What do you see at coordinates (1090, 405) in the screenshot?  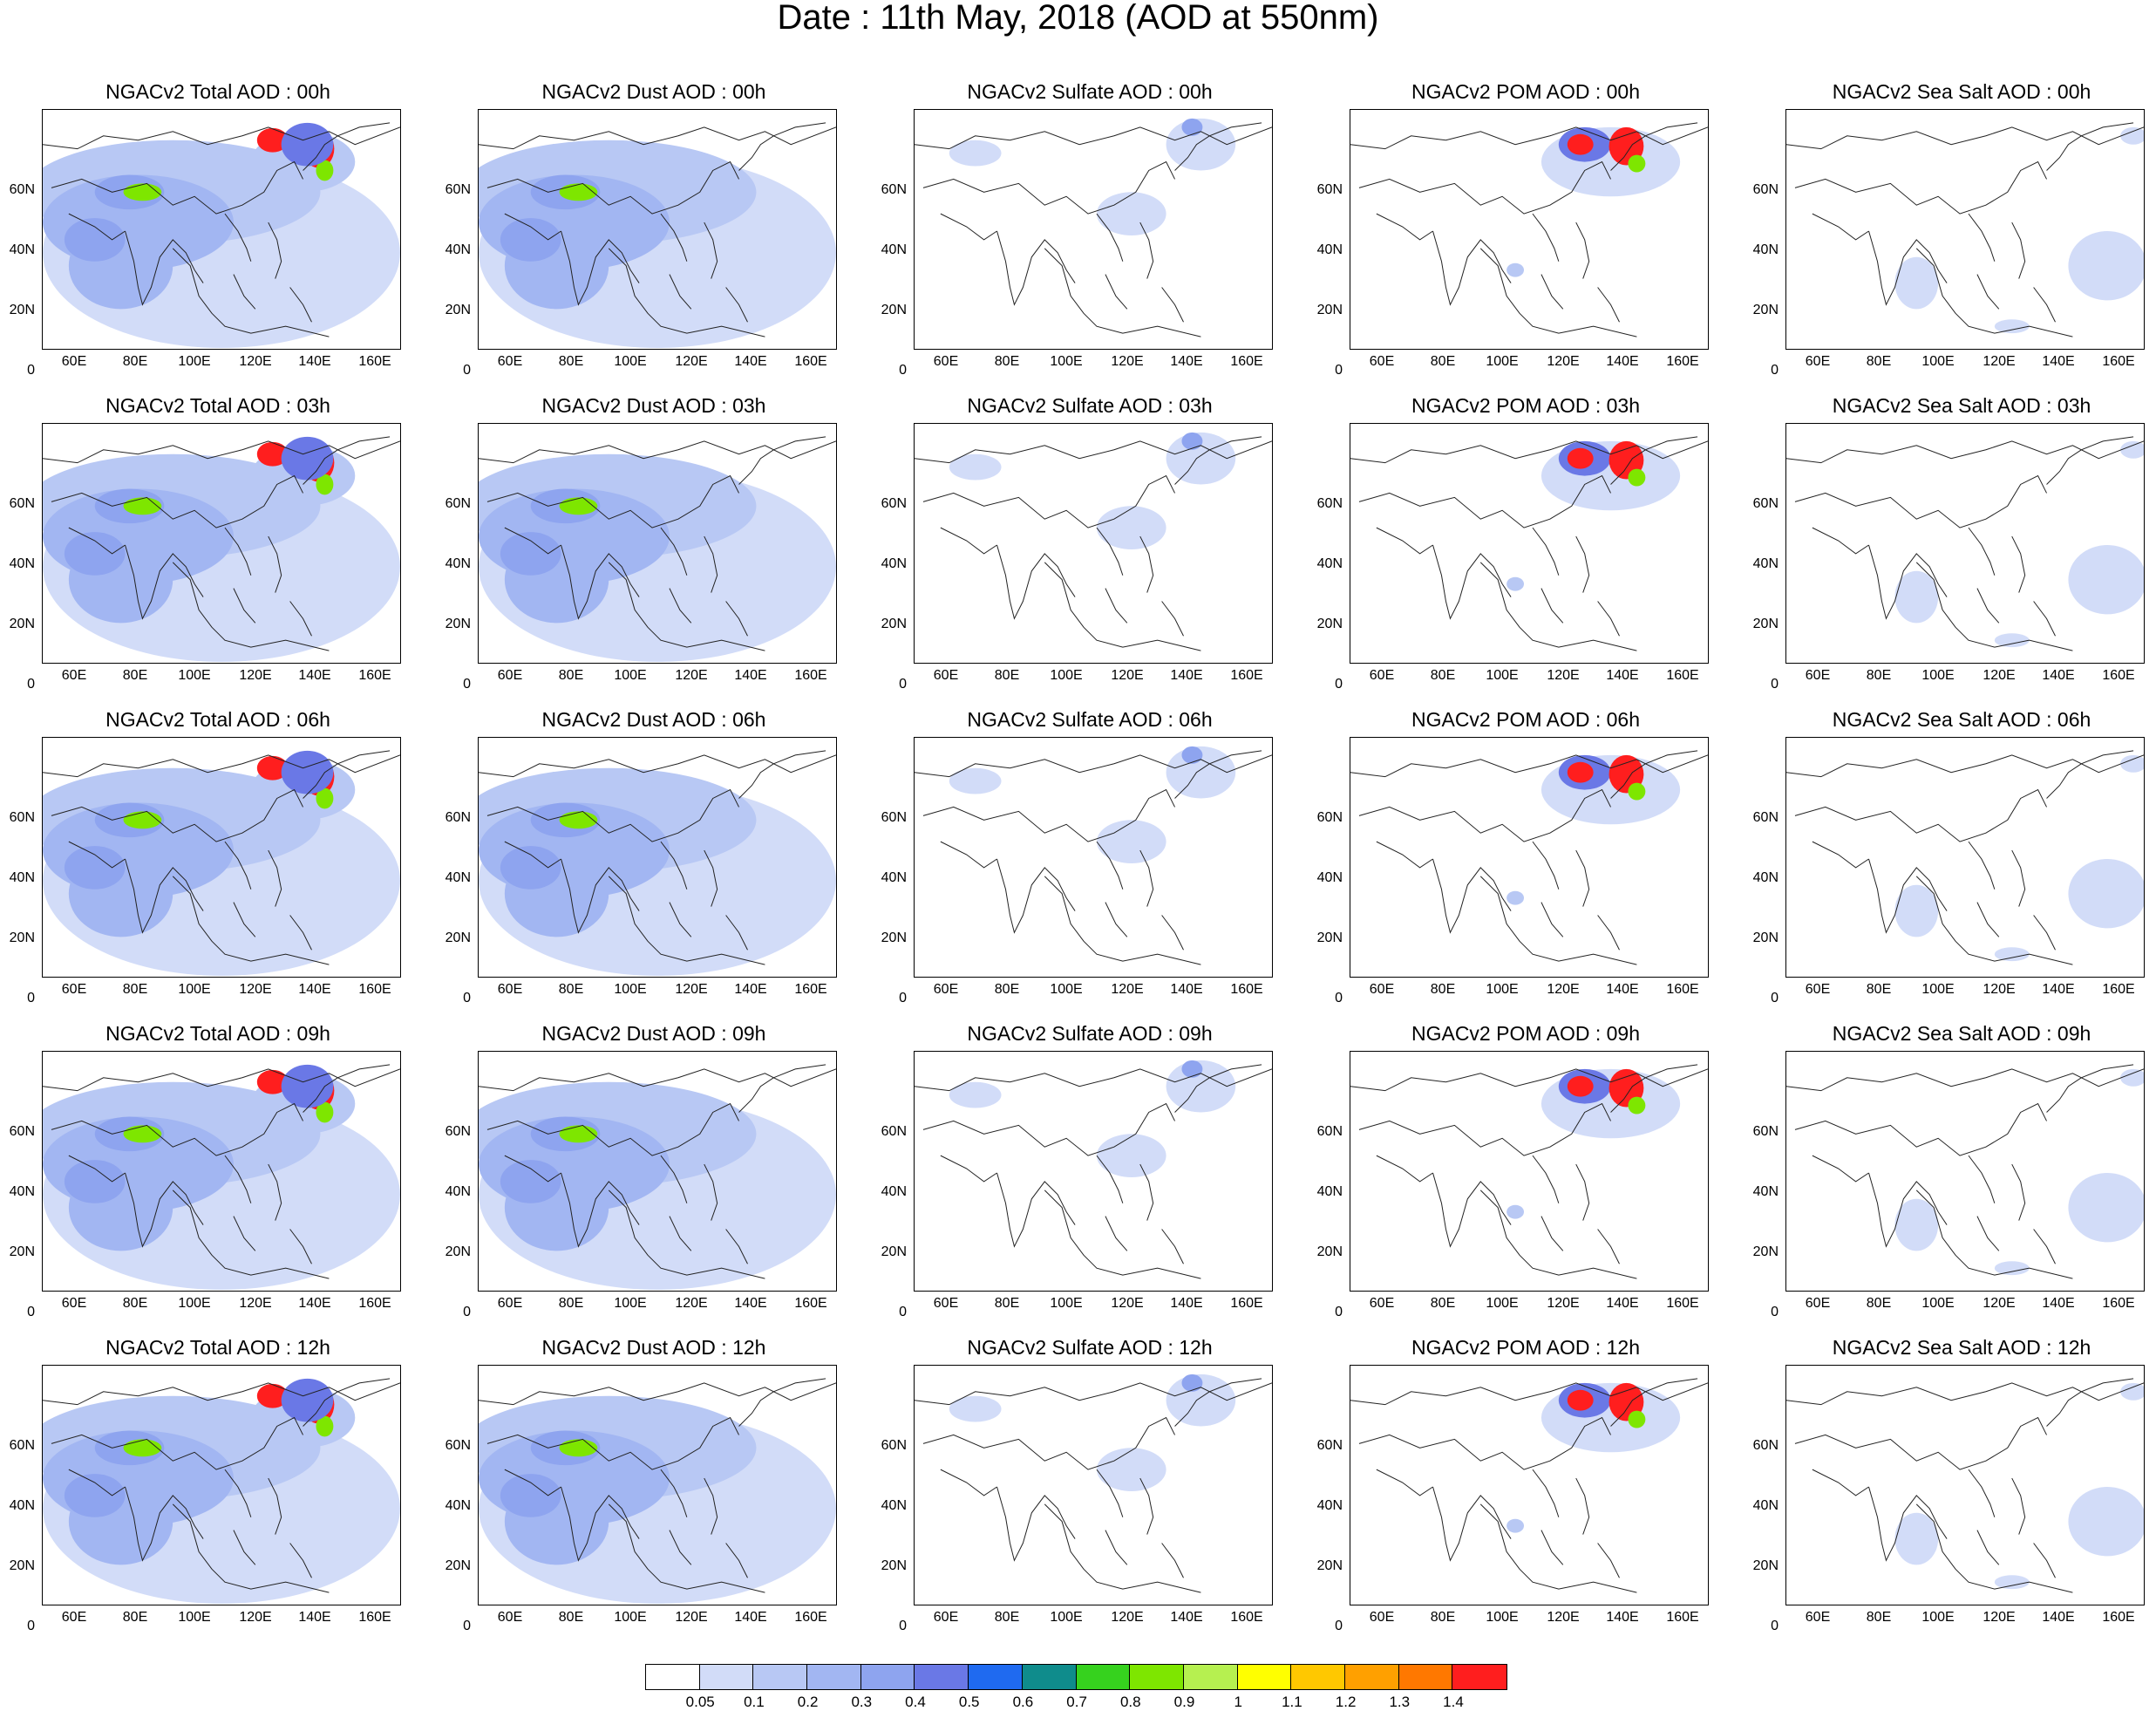 I see `panel-title: NGACv2 Sulfate AOD : 03h` at bounding box center [1090, 405].